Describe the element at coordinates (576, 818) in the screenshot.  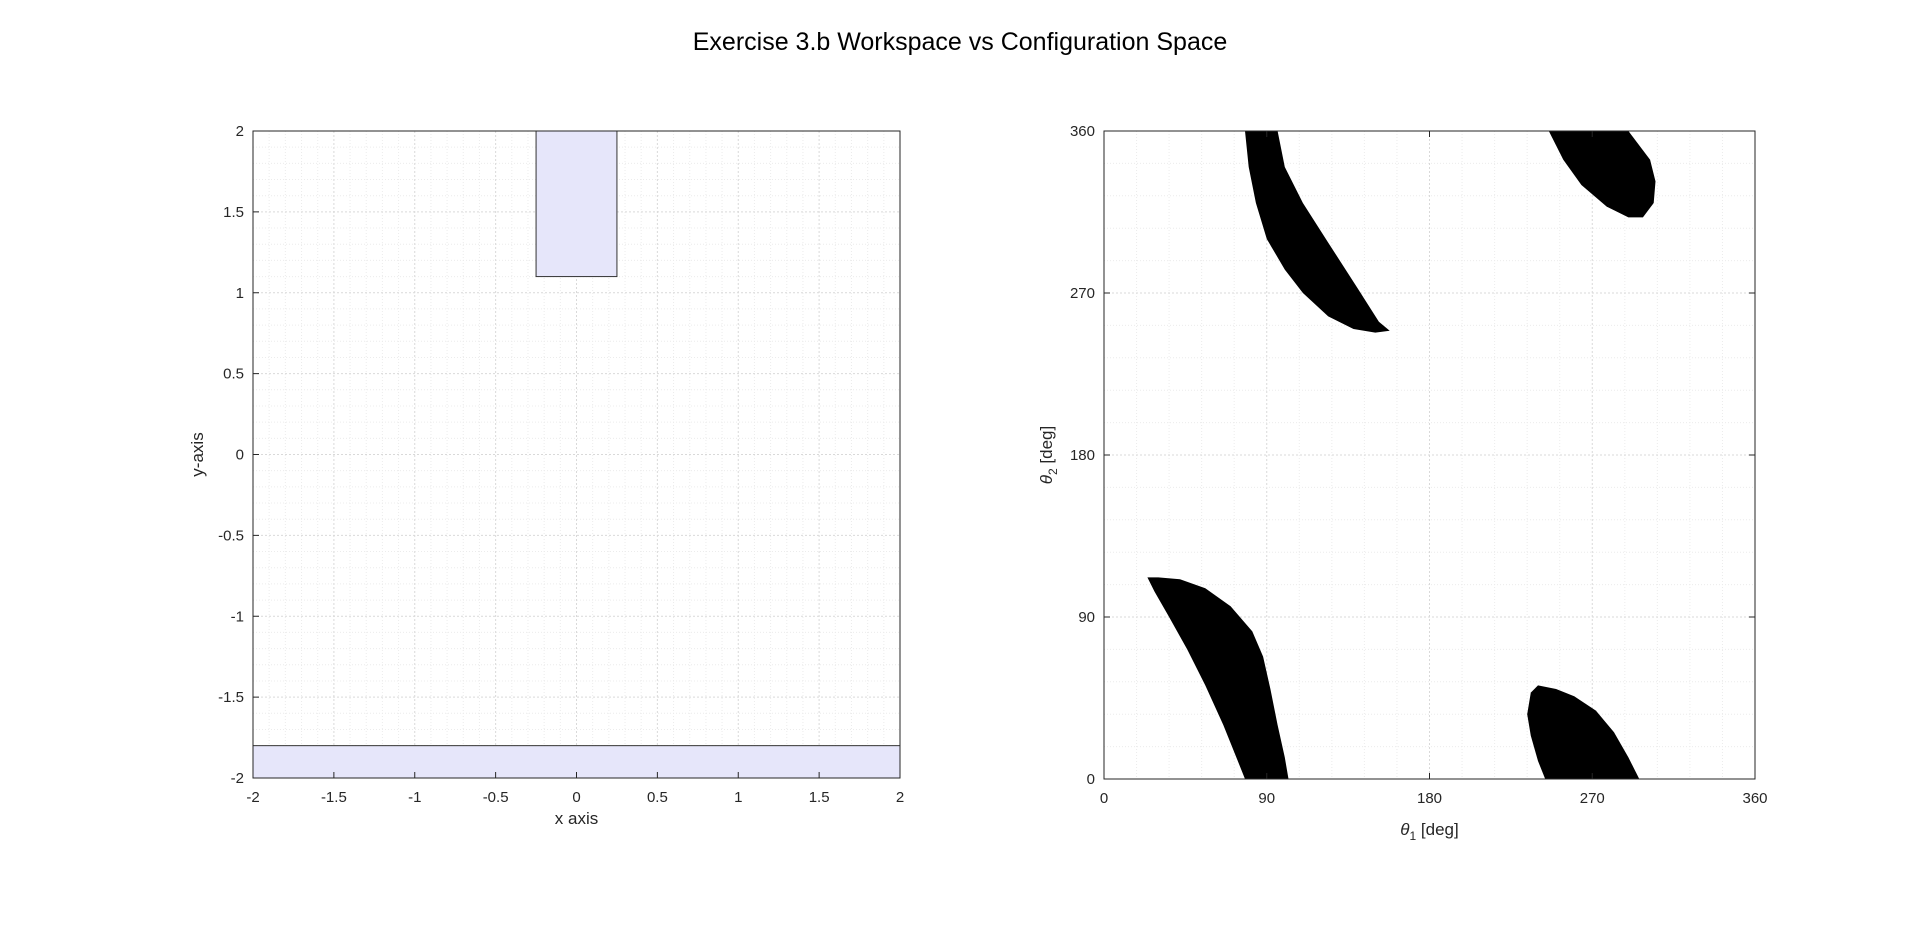
I see `workspace-x-axis-label: x axis` at that location.